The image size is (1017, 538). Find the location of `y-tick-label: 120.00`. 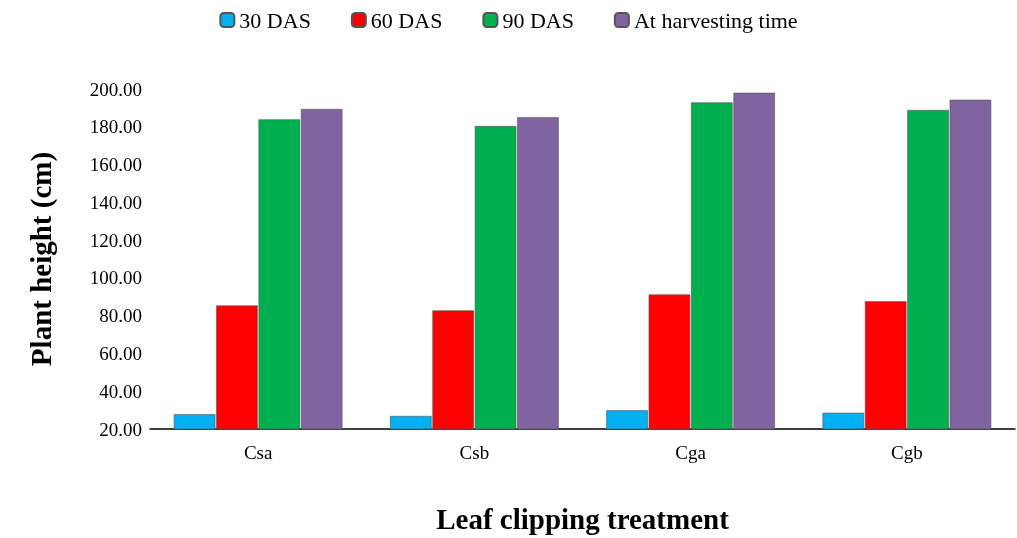

y-tick-label: 120.00 is located at coordinates (115, 240).